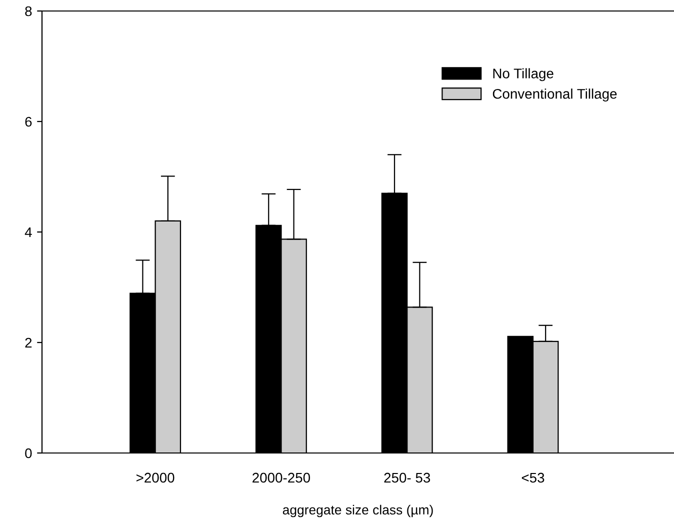  I want to click on x-tick-label: 250- 53, so click(407, 477).